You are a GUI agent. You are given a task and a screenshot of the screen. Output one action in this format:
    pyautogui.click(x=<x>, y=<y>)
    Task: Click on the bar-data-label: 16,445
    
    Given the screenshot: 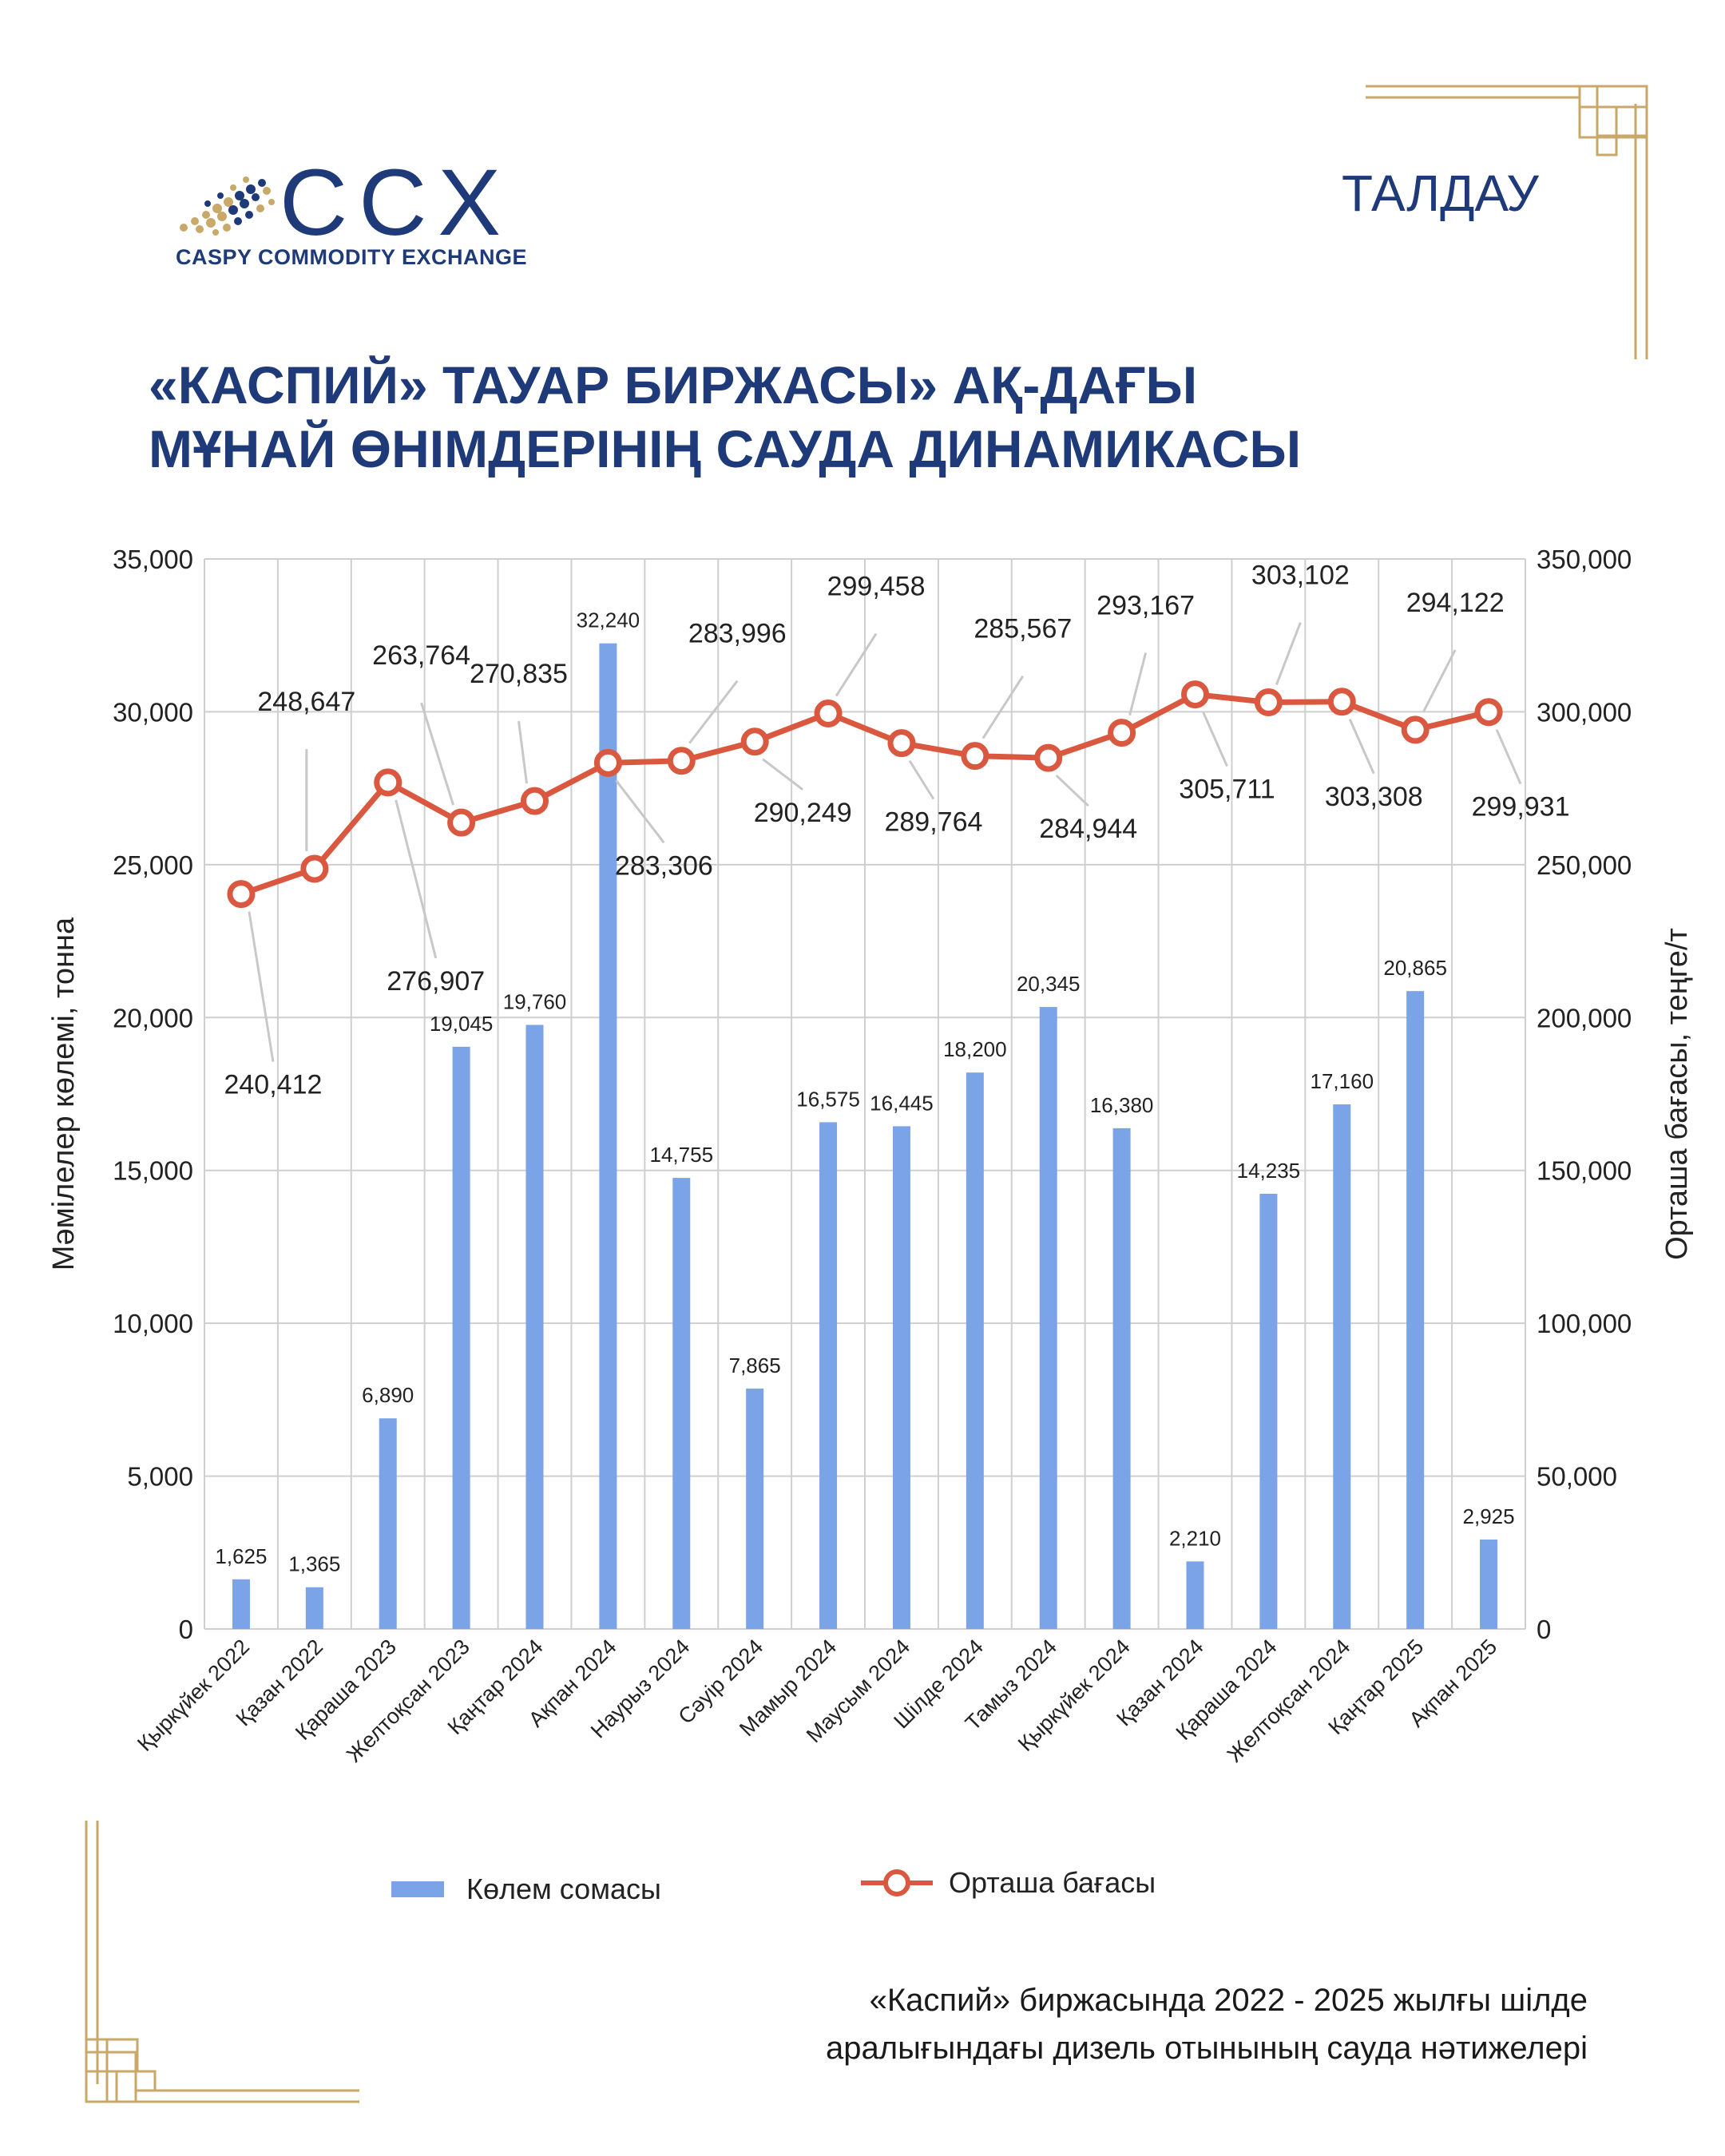 What is the action you would take?
    pyautogui.click(x=902, y=1103)
    